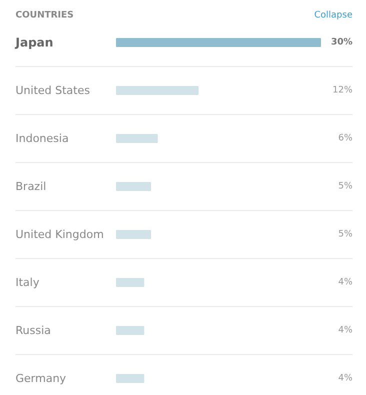 The width and height of the screenshot is (366, 395). I want to click on data-label: 12%, so click(342, 91).